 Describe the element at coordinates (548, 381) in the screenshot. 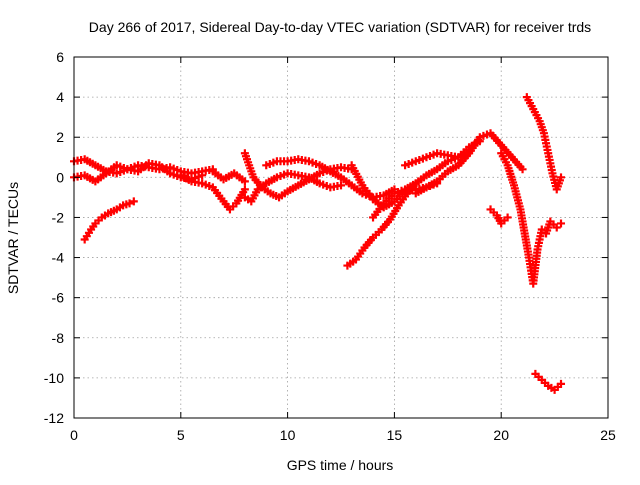

I see `series-arc-q` at that location.